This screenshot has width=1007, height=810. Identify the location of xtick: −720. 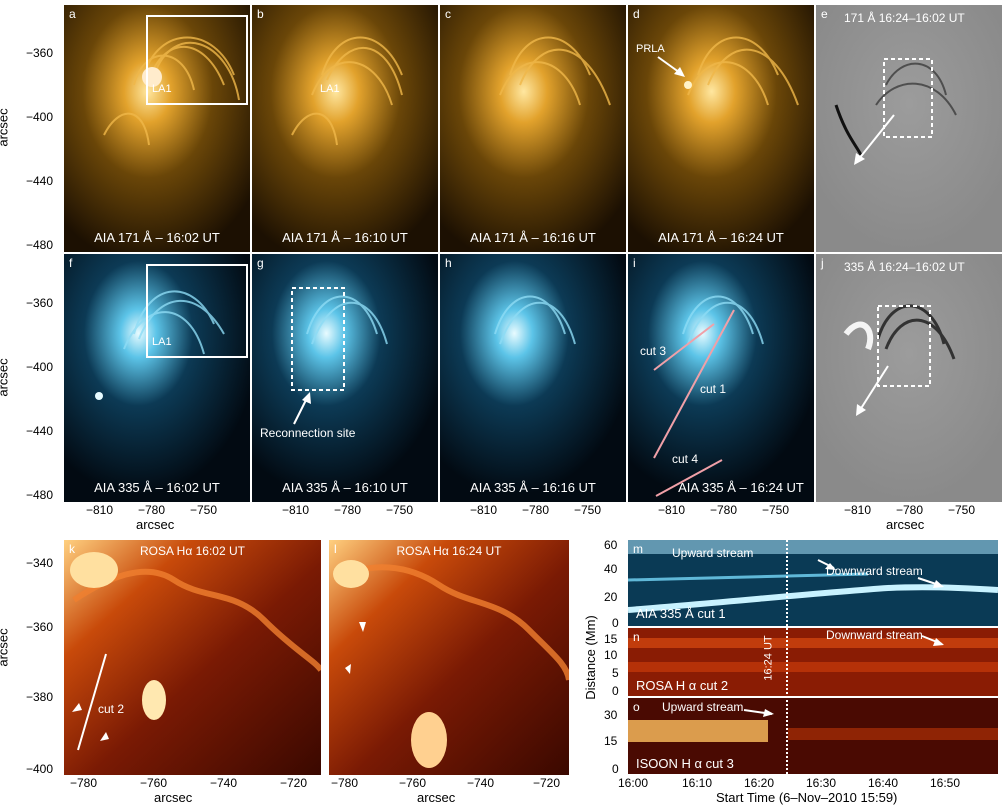
(294, 783).